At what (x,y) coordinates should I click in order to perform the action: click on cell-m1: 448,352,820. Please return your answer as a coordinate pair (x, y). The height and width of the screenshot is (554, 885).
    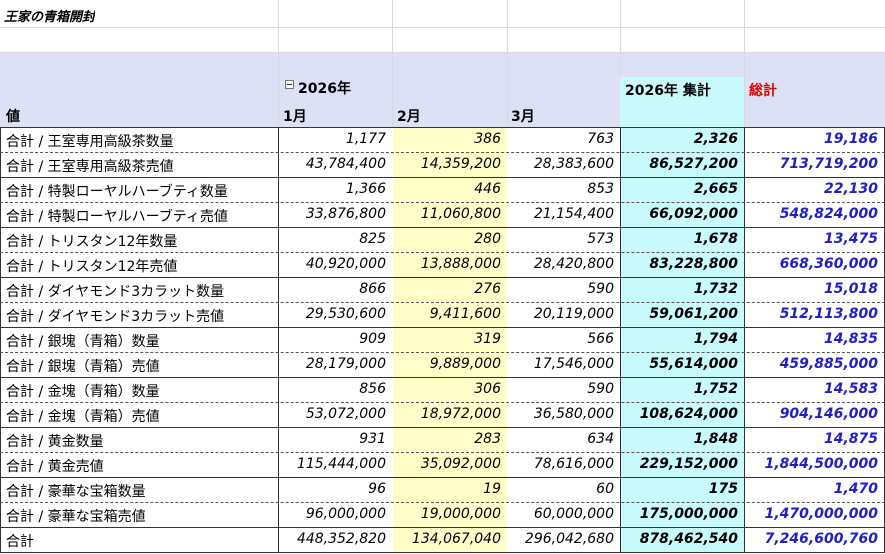
    Looking at the image, I should click on (341, 539).